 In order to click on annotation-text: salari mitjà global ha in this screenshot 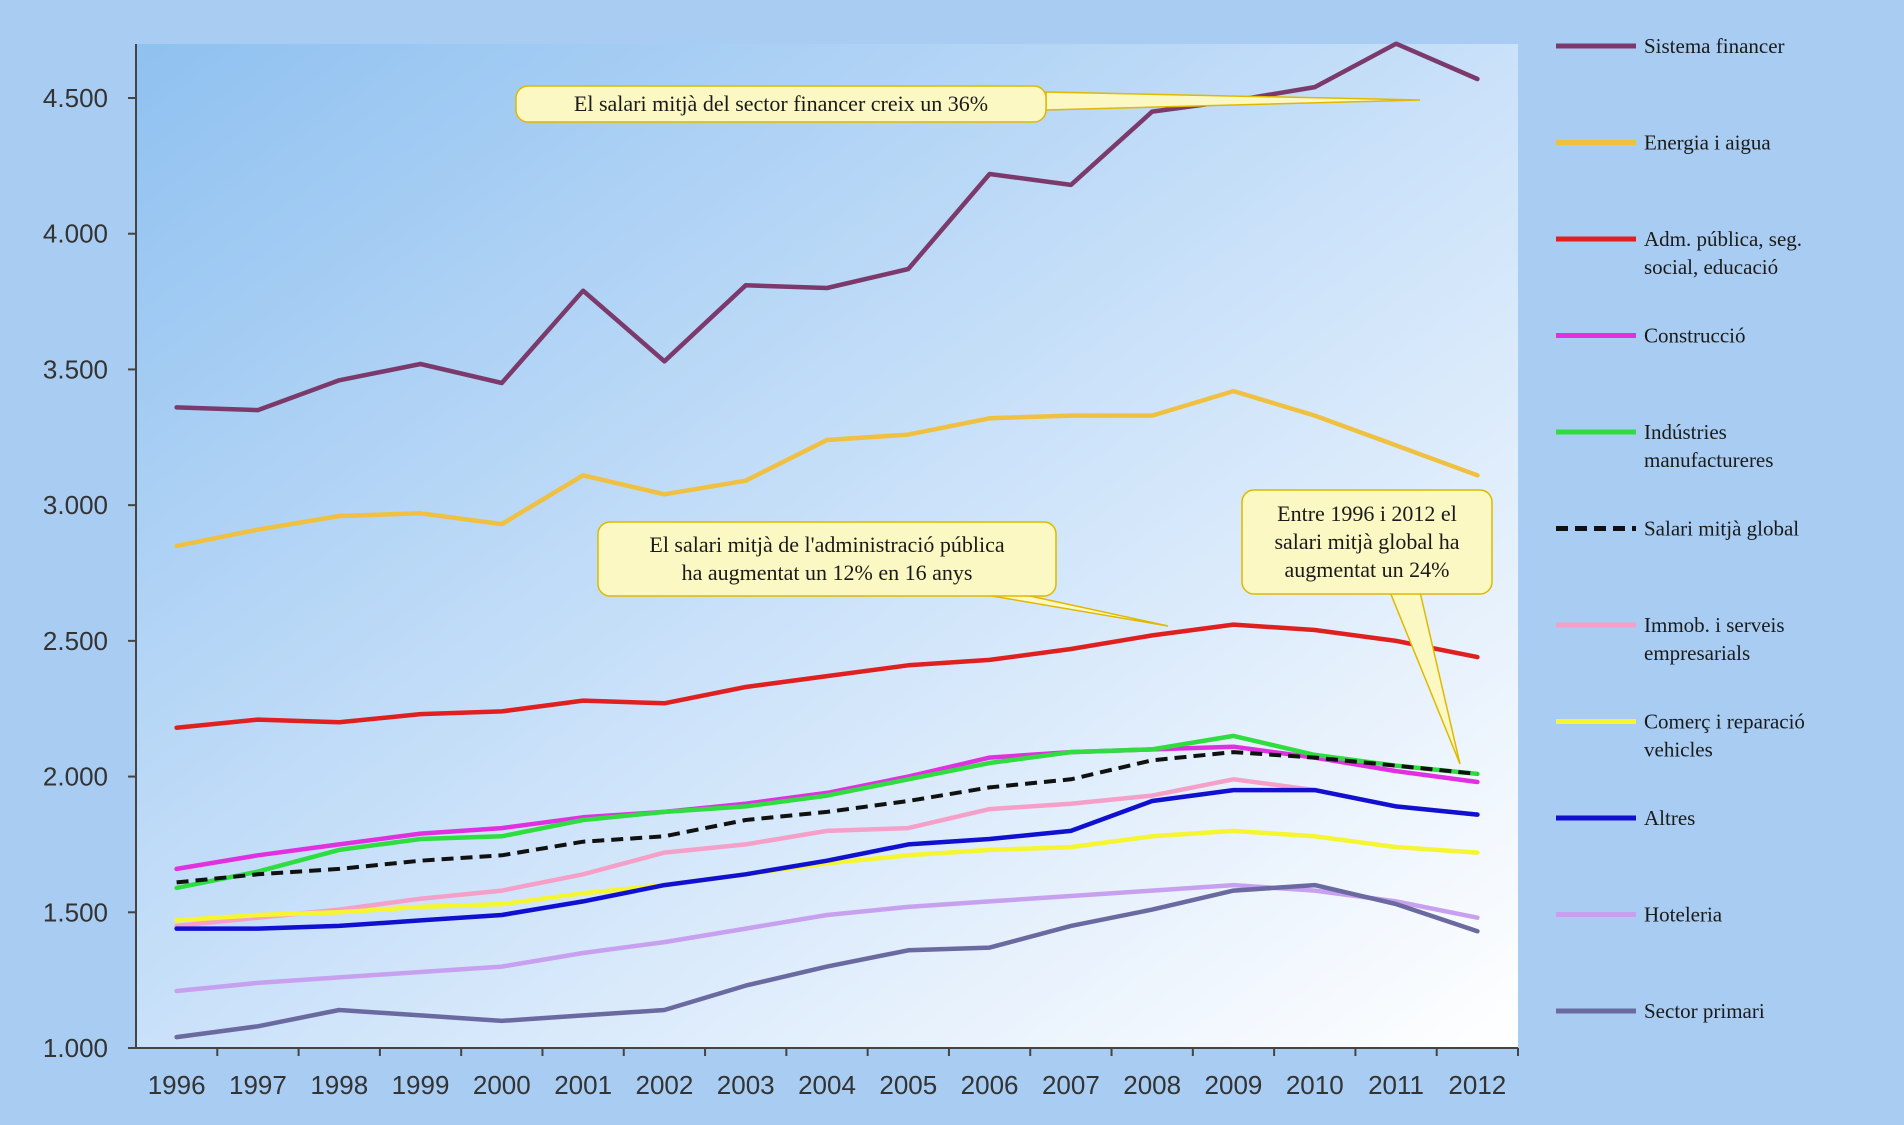, I will do `click(1366, 541)`.